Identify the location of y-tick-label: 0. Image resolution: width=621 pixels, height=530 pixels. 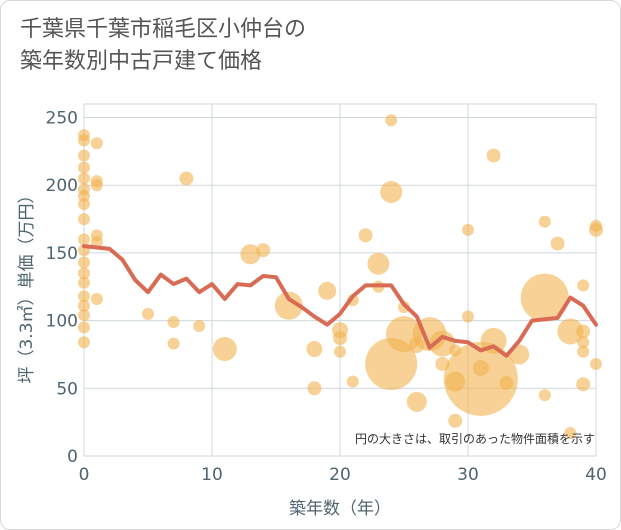
(72, 457).